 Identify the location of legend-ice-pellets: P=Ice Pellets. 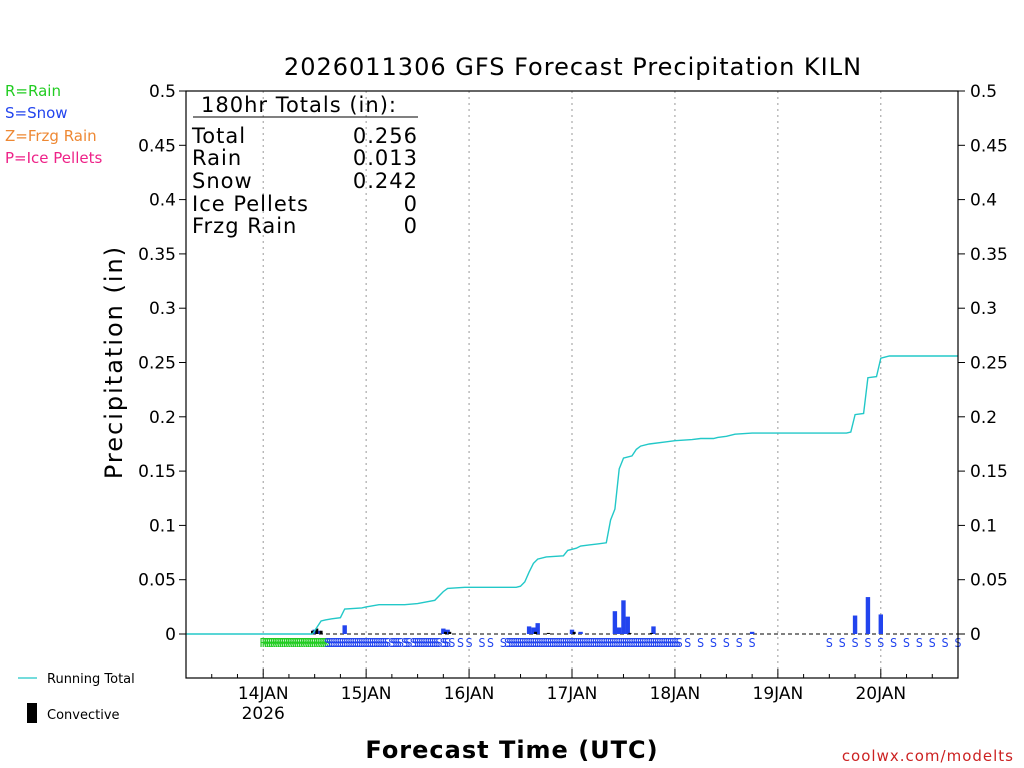
(53, 158).